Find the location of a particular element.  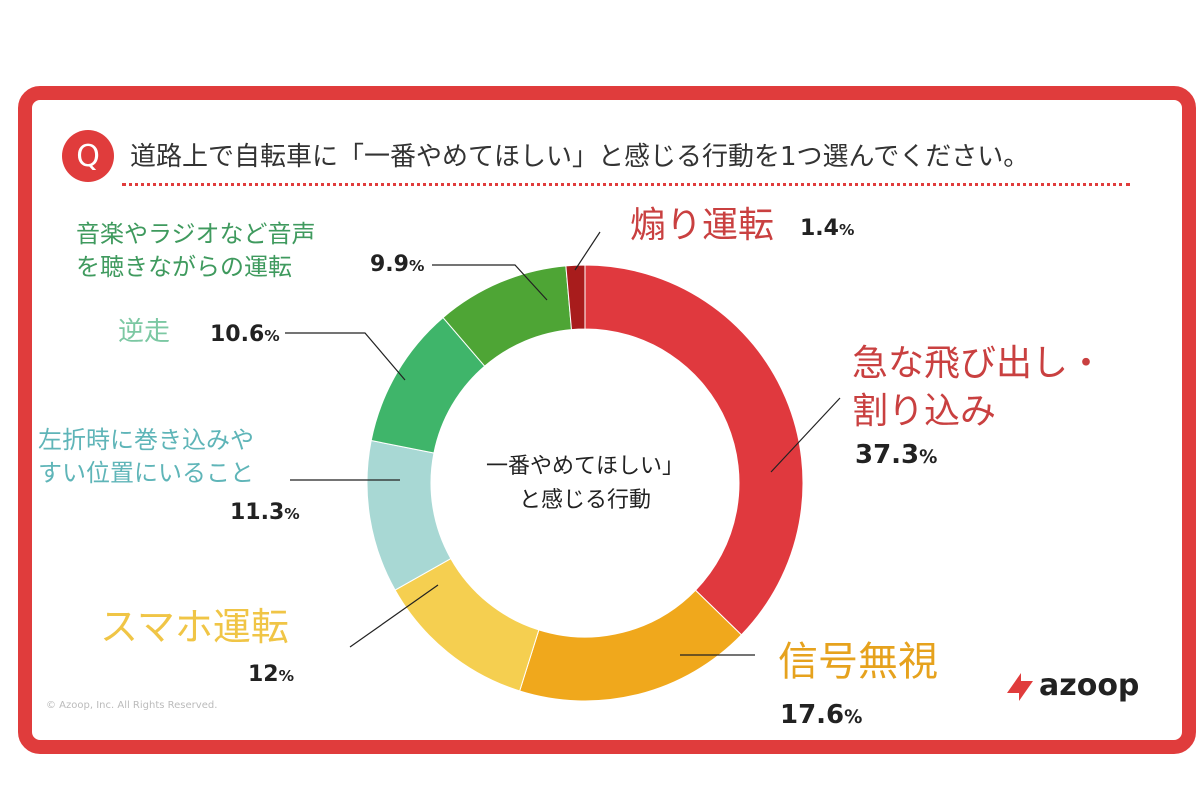

slice-percent-tailgating: 1.4% is located at coordinates (827, 228).